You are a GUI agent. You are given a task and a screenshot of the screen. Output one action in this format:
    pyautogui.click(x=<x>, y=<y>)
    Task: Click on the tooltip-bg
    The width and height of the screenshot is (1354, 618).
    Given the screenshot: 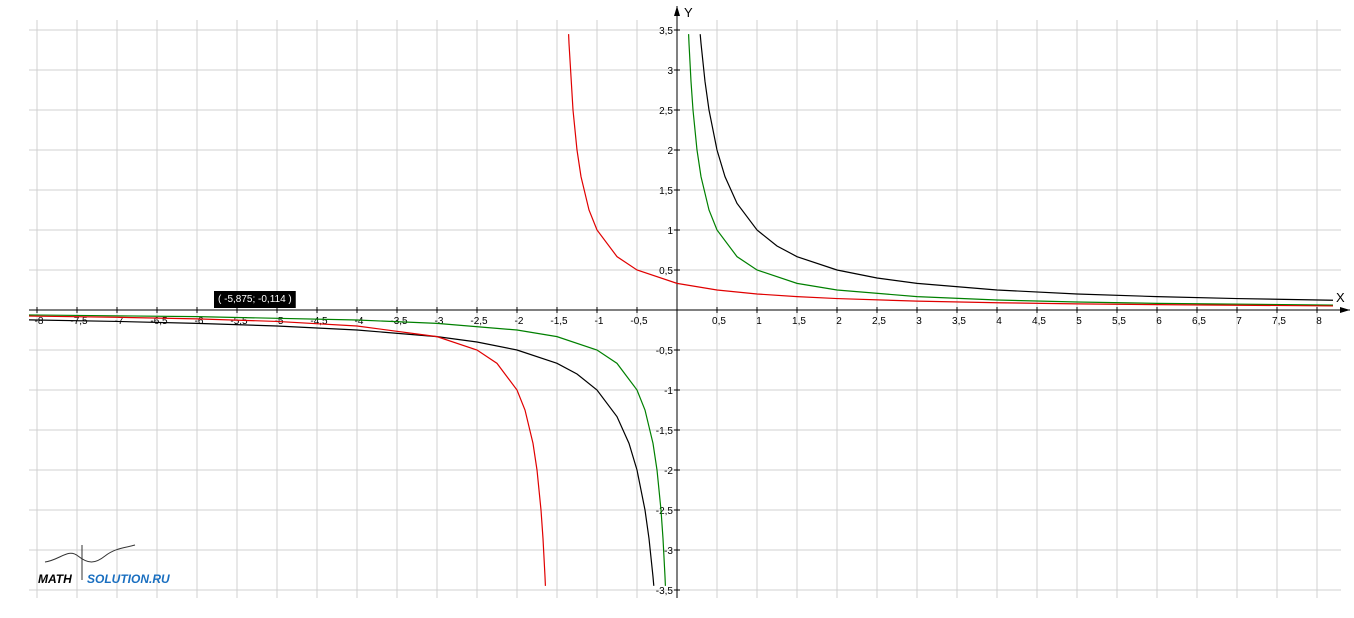 What is the action you would take?
    pyautogui.click(x=255, y=299)
    